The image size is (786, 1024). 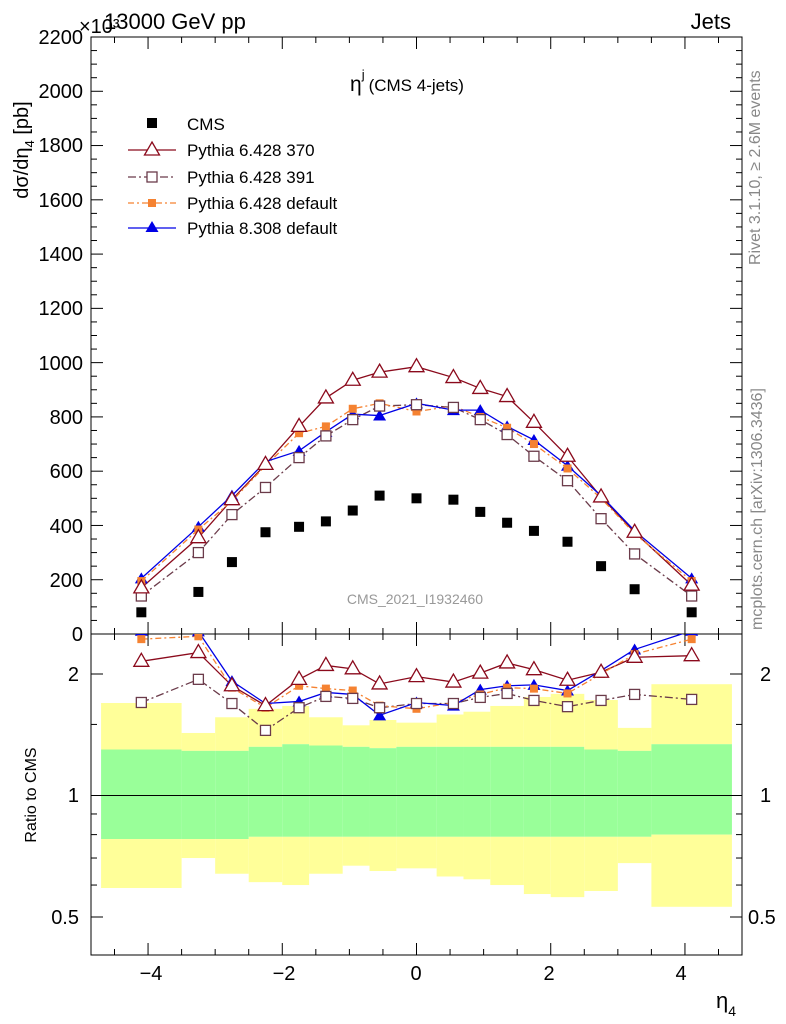 I want to click on y-tick-label: 1200, so click(x=61, y=309).